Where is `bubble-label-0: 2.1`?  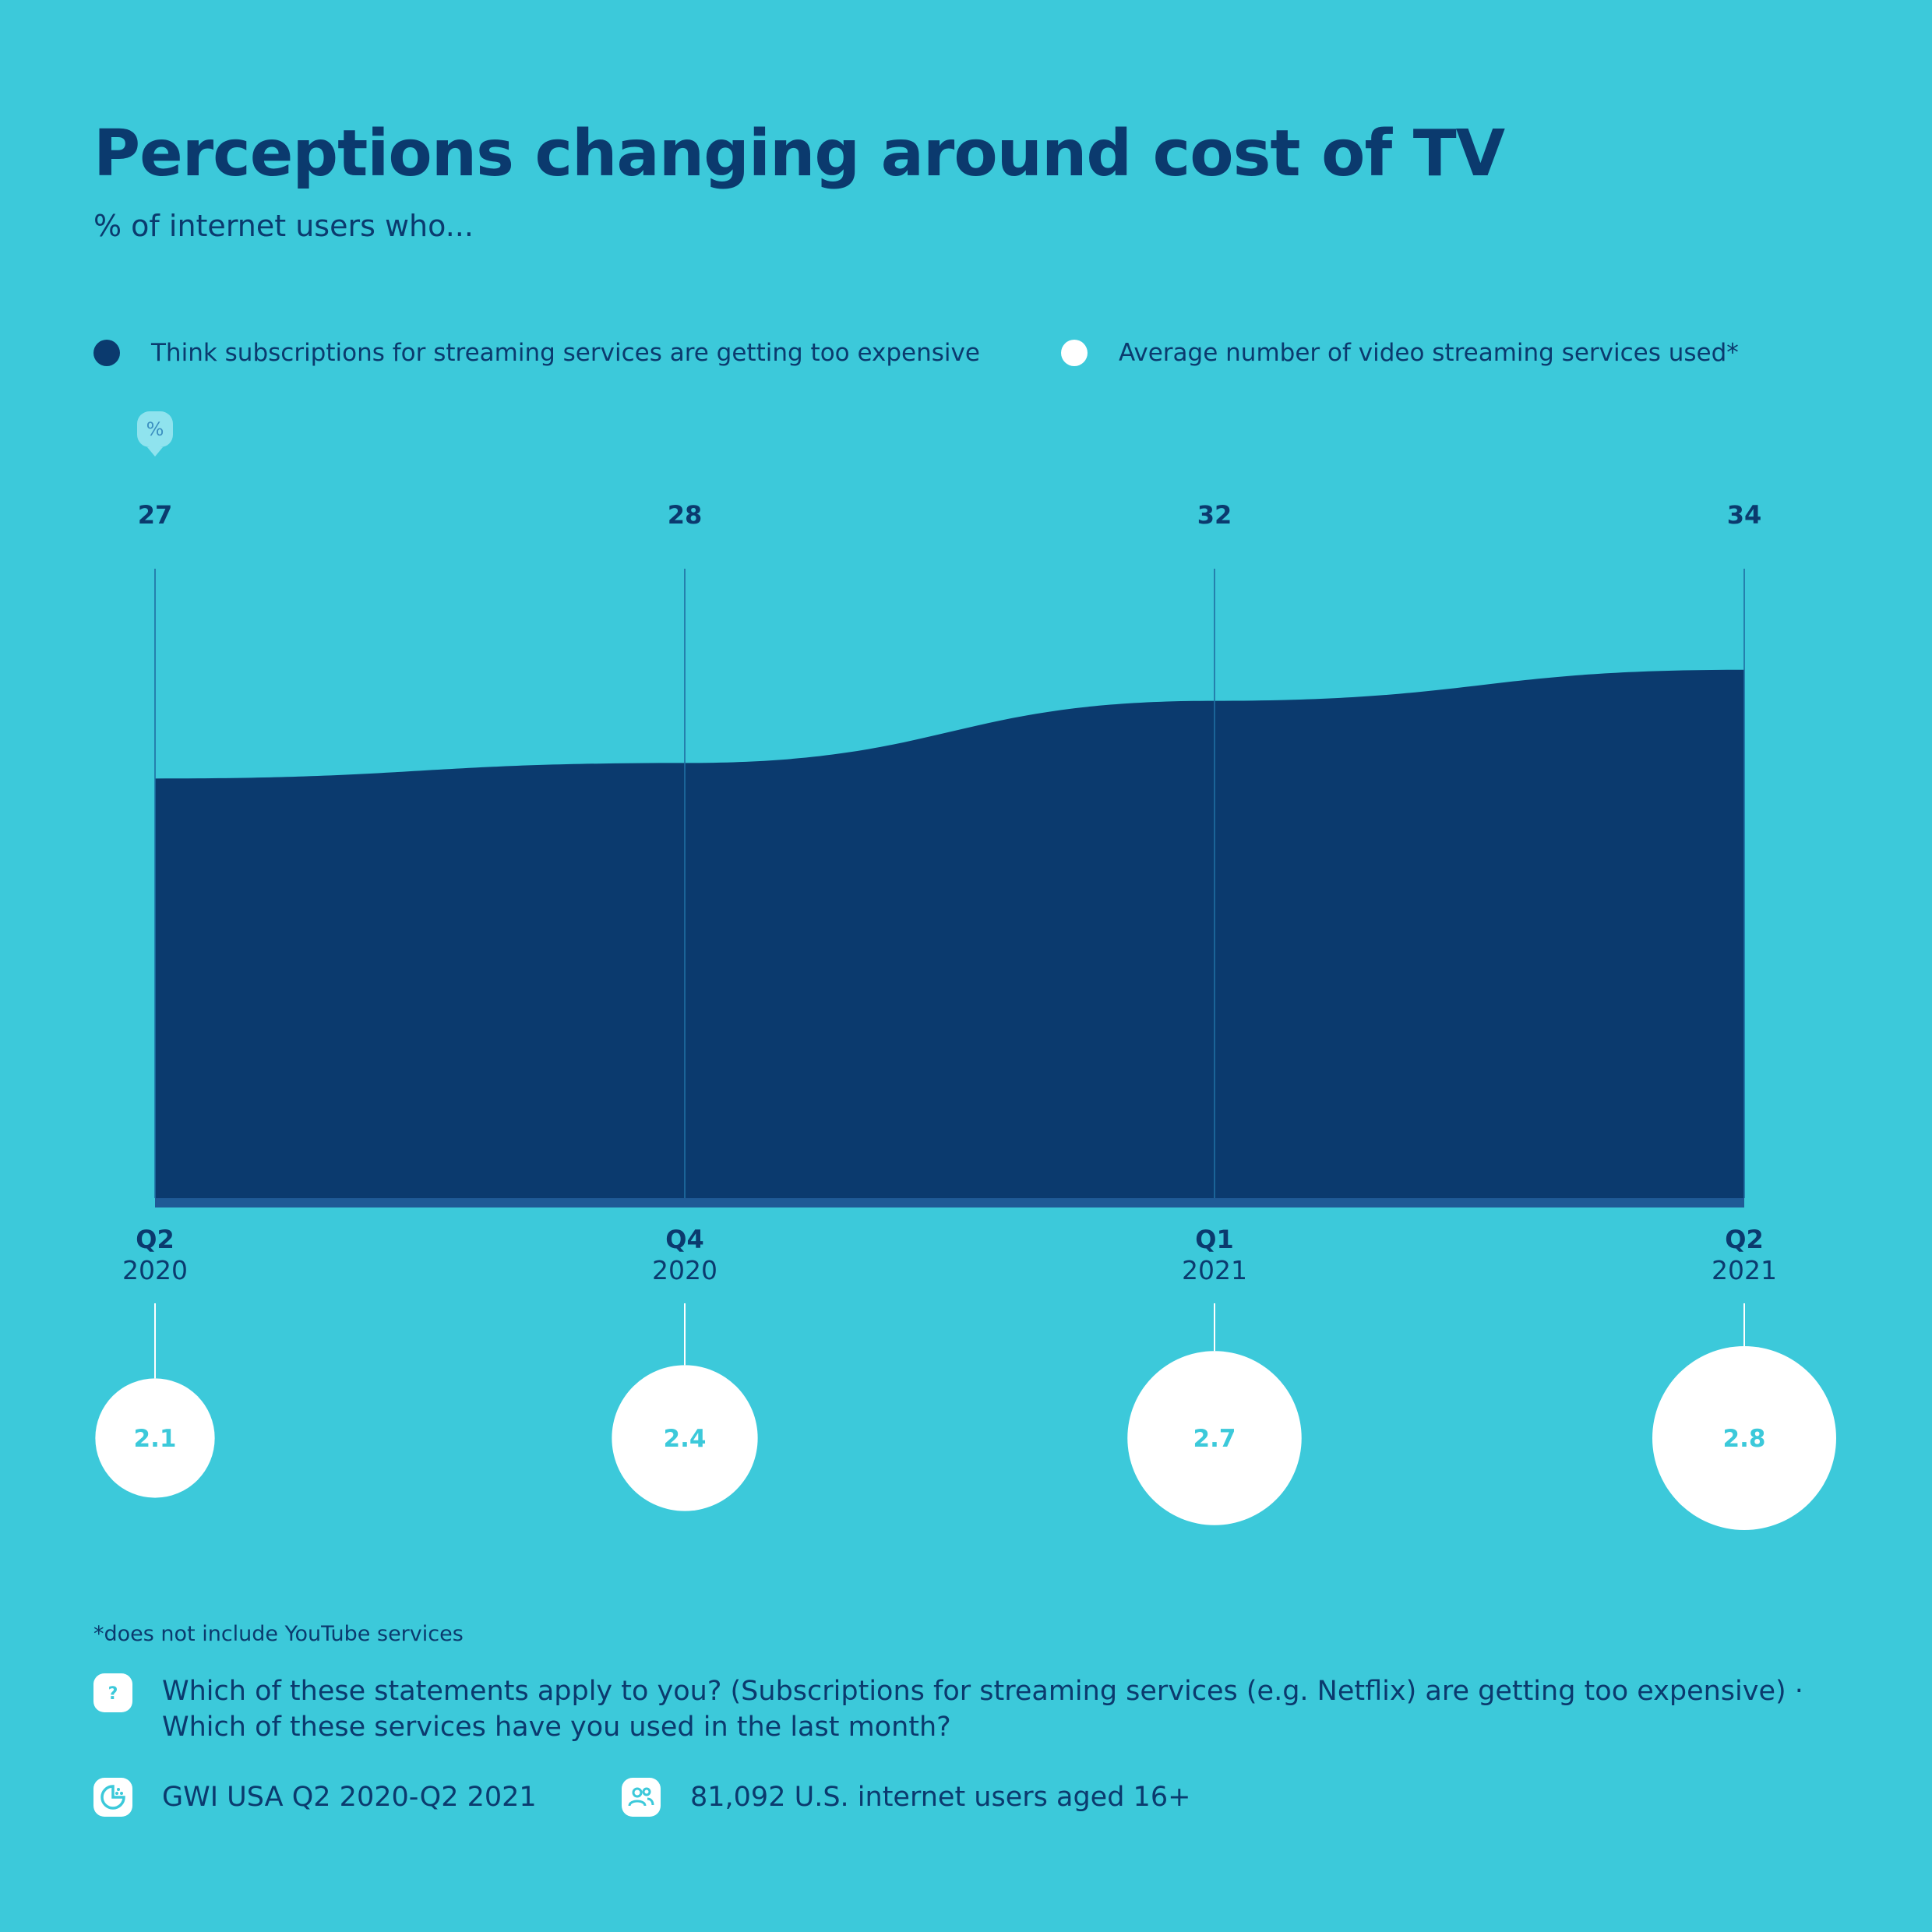 bubble-label-0: 2.1 is located at coordinates (155, 1439).